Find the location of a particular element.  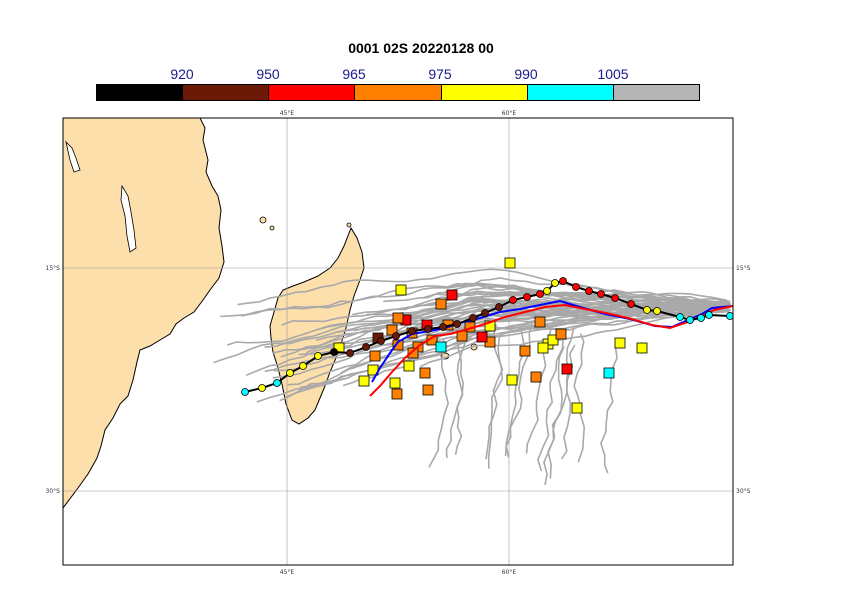

lon-label-bottom-60: 60°E is located at coordinates (509, 572).